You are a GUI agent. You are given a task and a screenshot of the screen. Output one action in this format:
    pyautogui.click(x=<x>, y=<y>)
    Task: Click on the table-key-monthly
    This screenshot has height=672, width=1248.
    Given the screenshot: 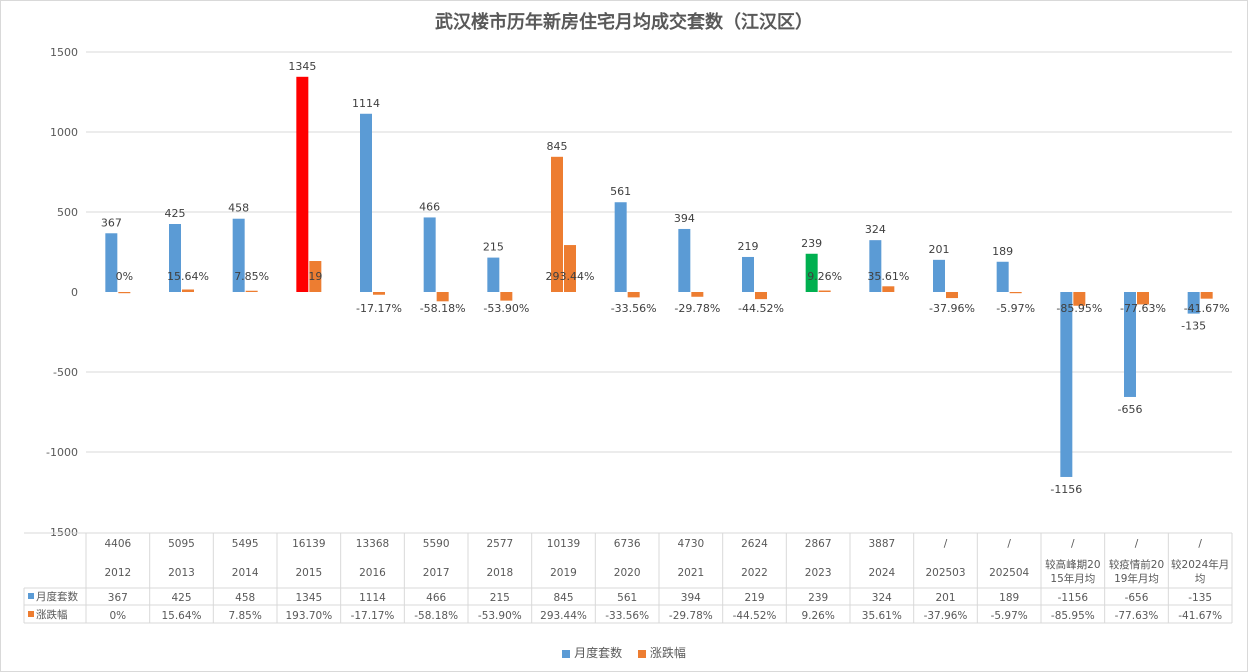 What is the action you would take?
    pyautogui.click(x=31, y=596)
    